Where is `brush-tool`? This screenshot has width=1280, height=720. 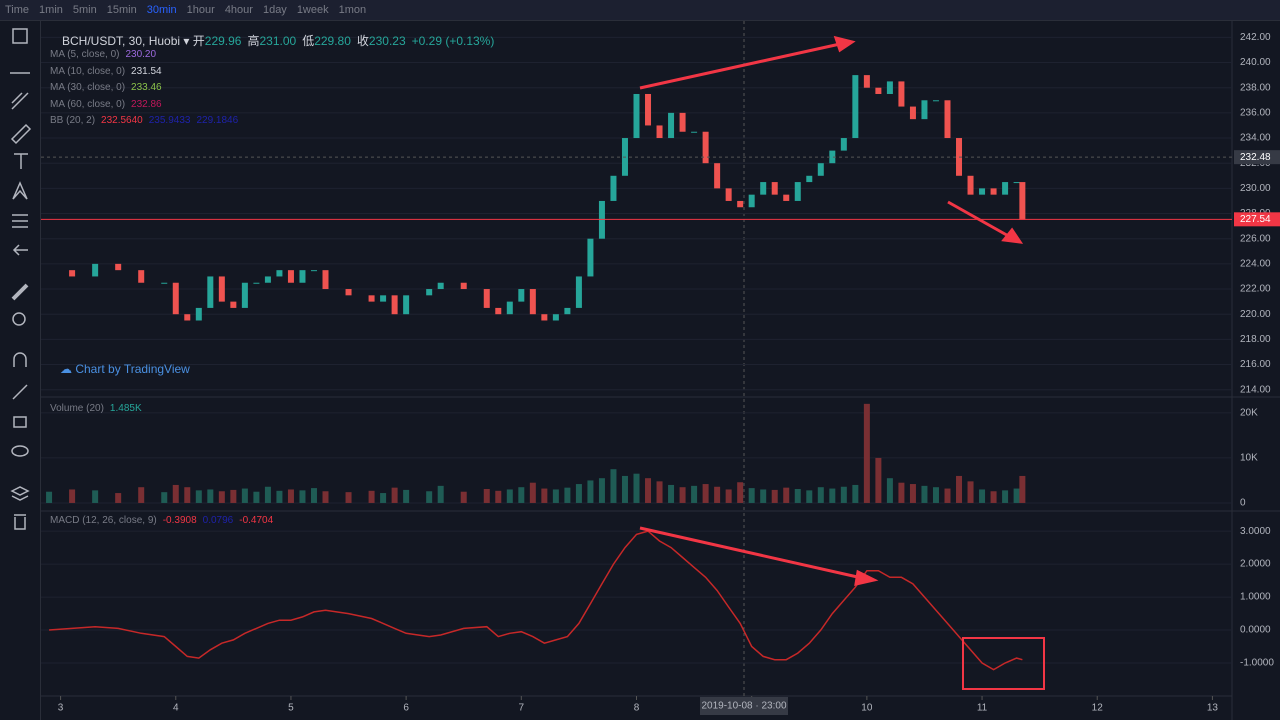 brush-tool is located at coordinates (21, 134).